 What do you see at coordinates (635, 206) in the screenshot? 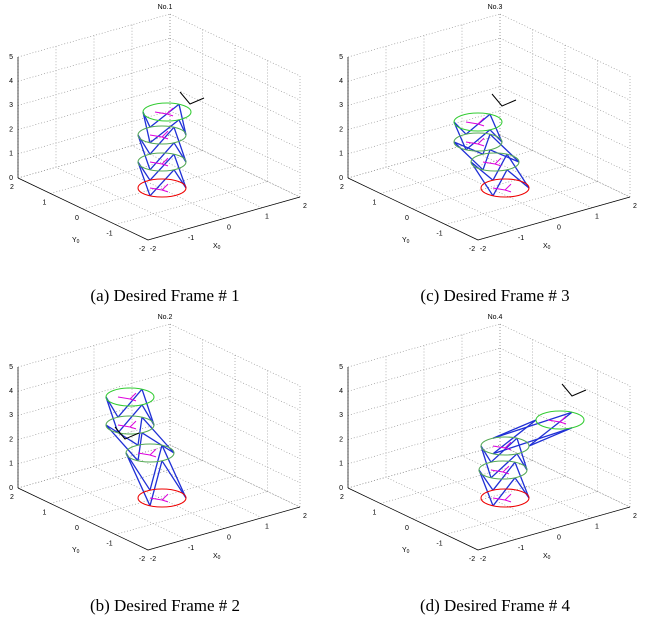
I see `x-tick-label: 2` at bounding box center [635, 206].